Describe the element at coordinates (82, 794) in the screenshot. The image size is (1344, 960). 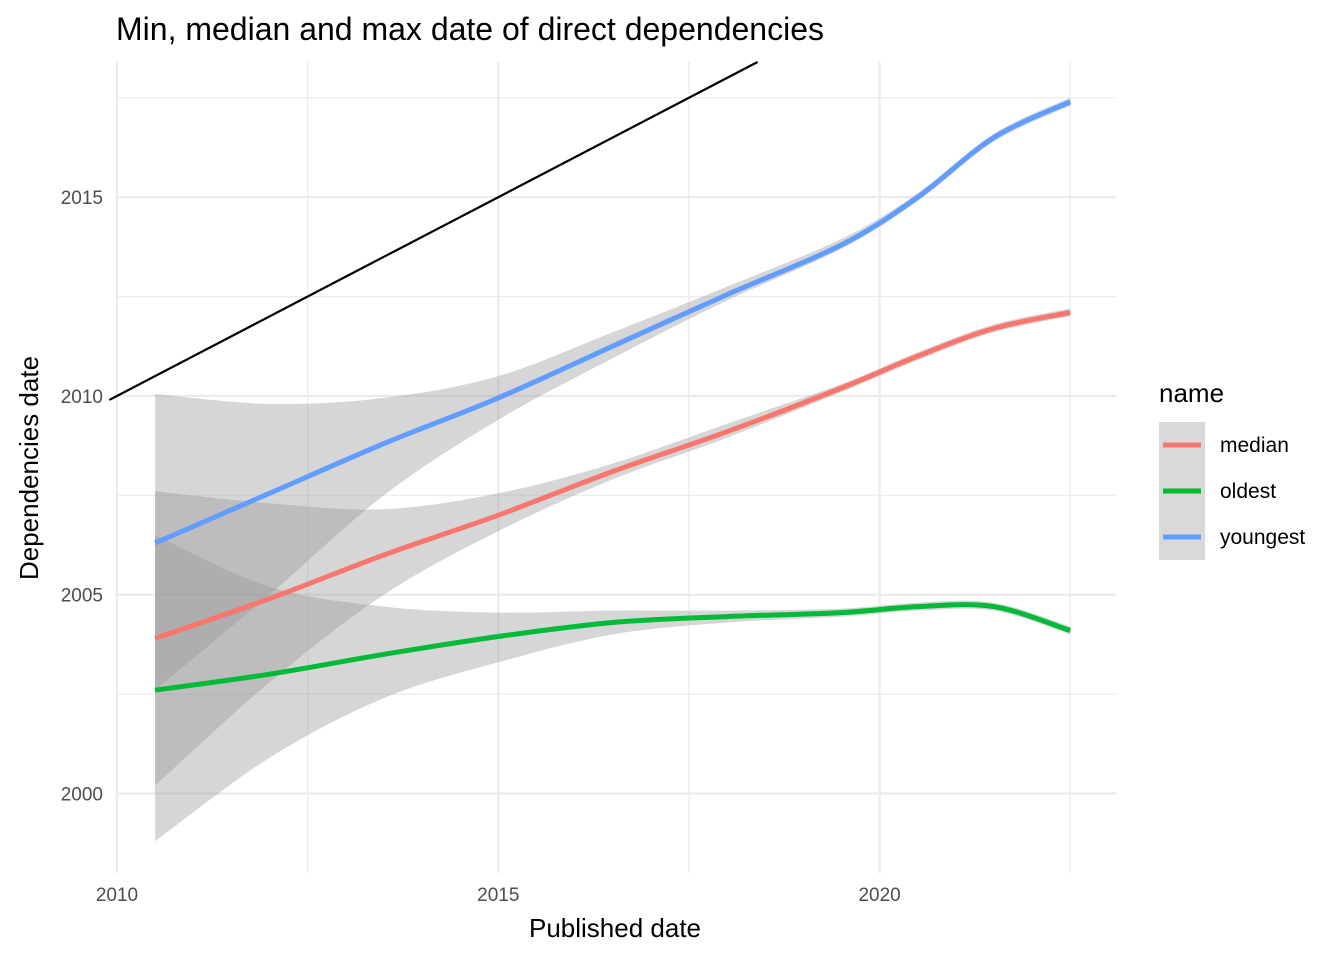
I see `y-tick-label: 2000` at that location.